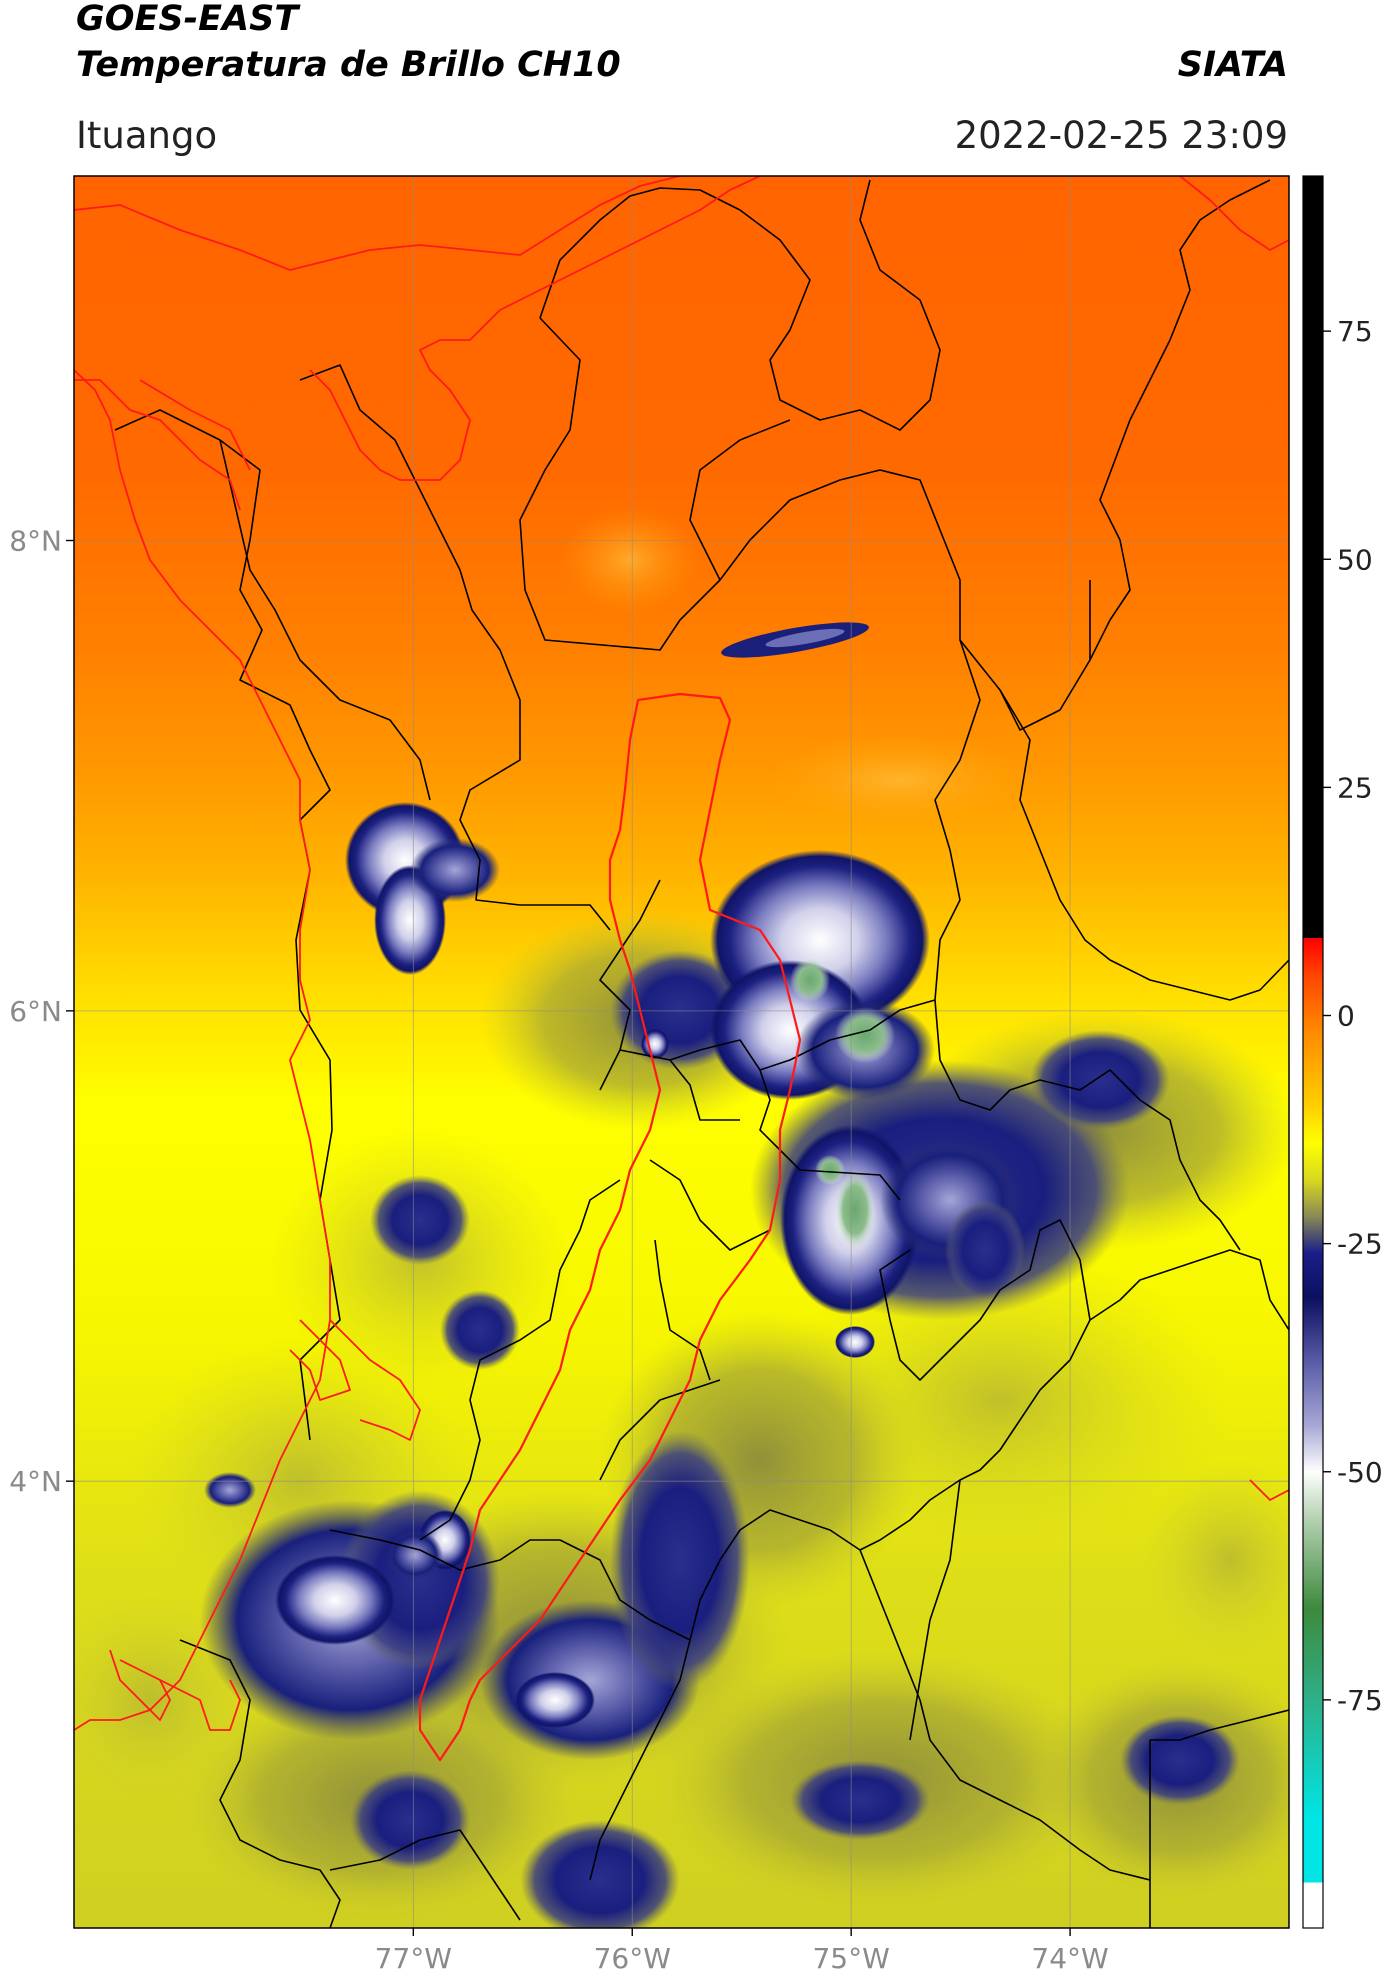 This screenshot has height=1981, width=1384. I want to click on lon-tick-label: 74°W, so click(1069, 1958).